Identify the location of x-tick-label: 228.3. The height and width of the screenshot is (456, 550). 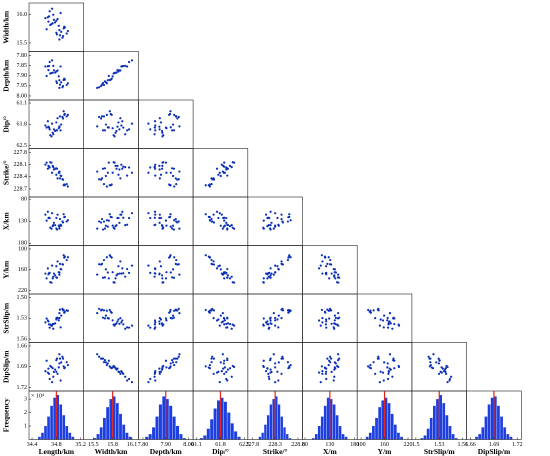
(275, 445).